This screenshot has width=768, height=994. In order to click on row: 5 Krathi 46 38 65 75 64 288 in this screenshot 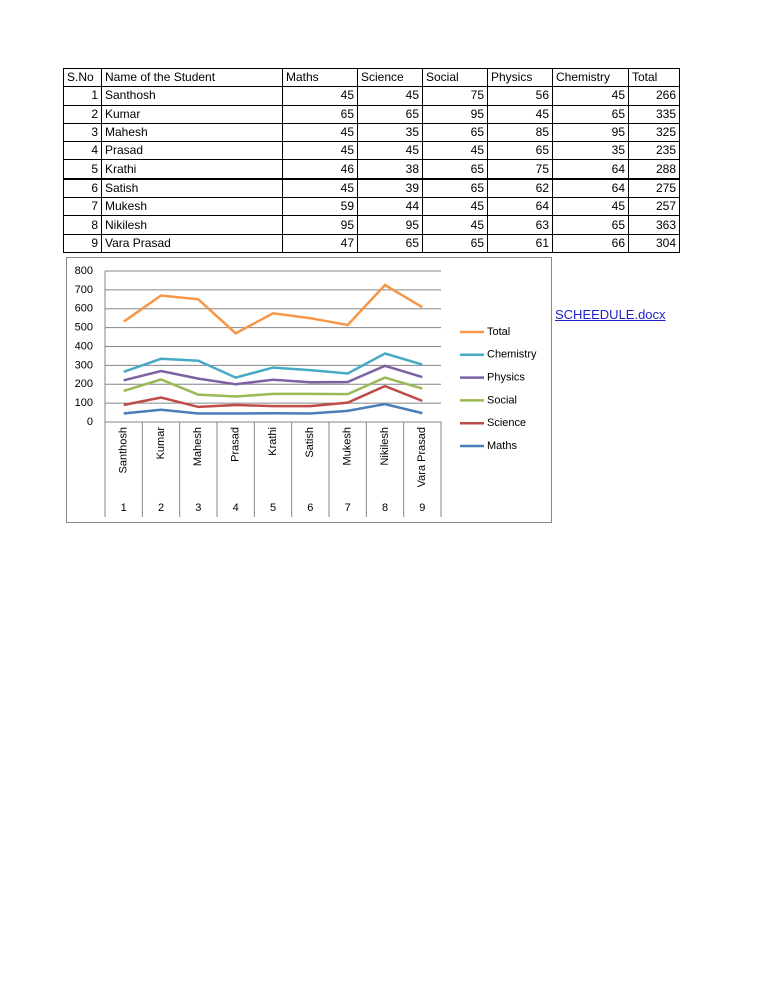, I will do `click(371, 169)`.